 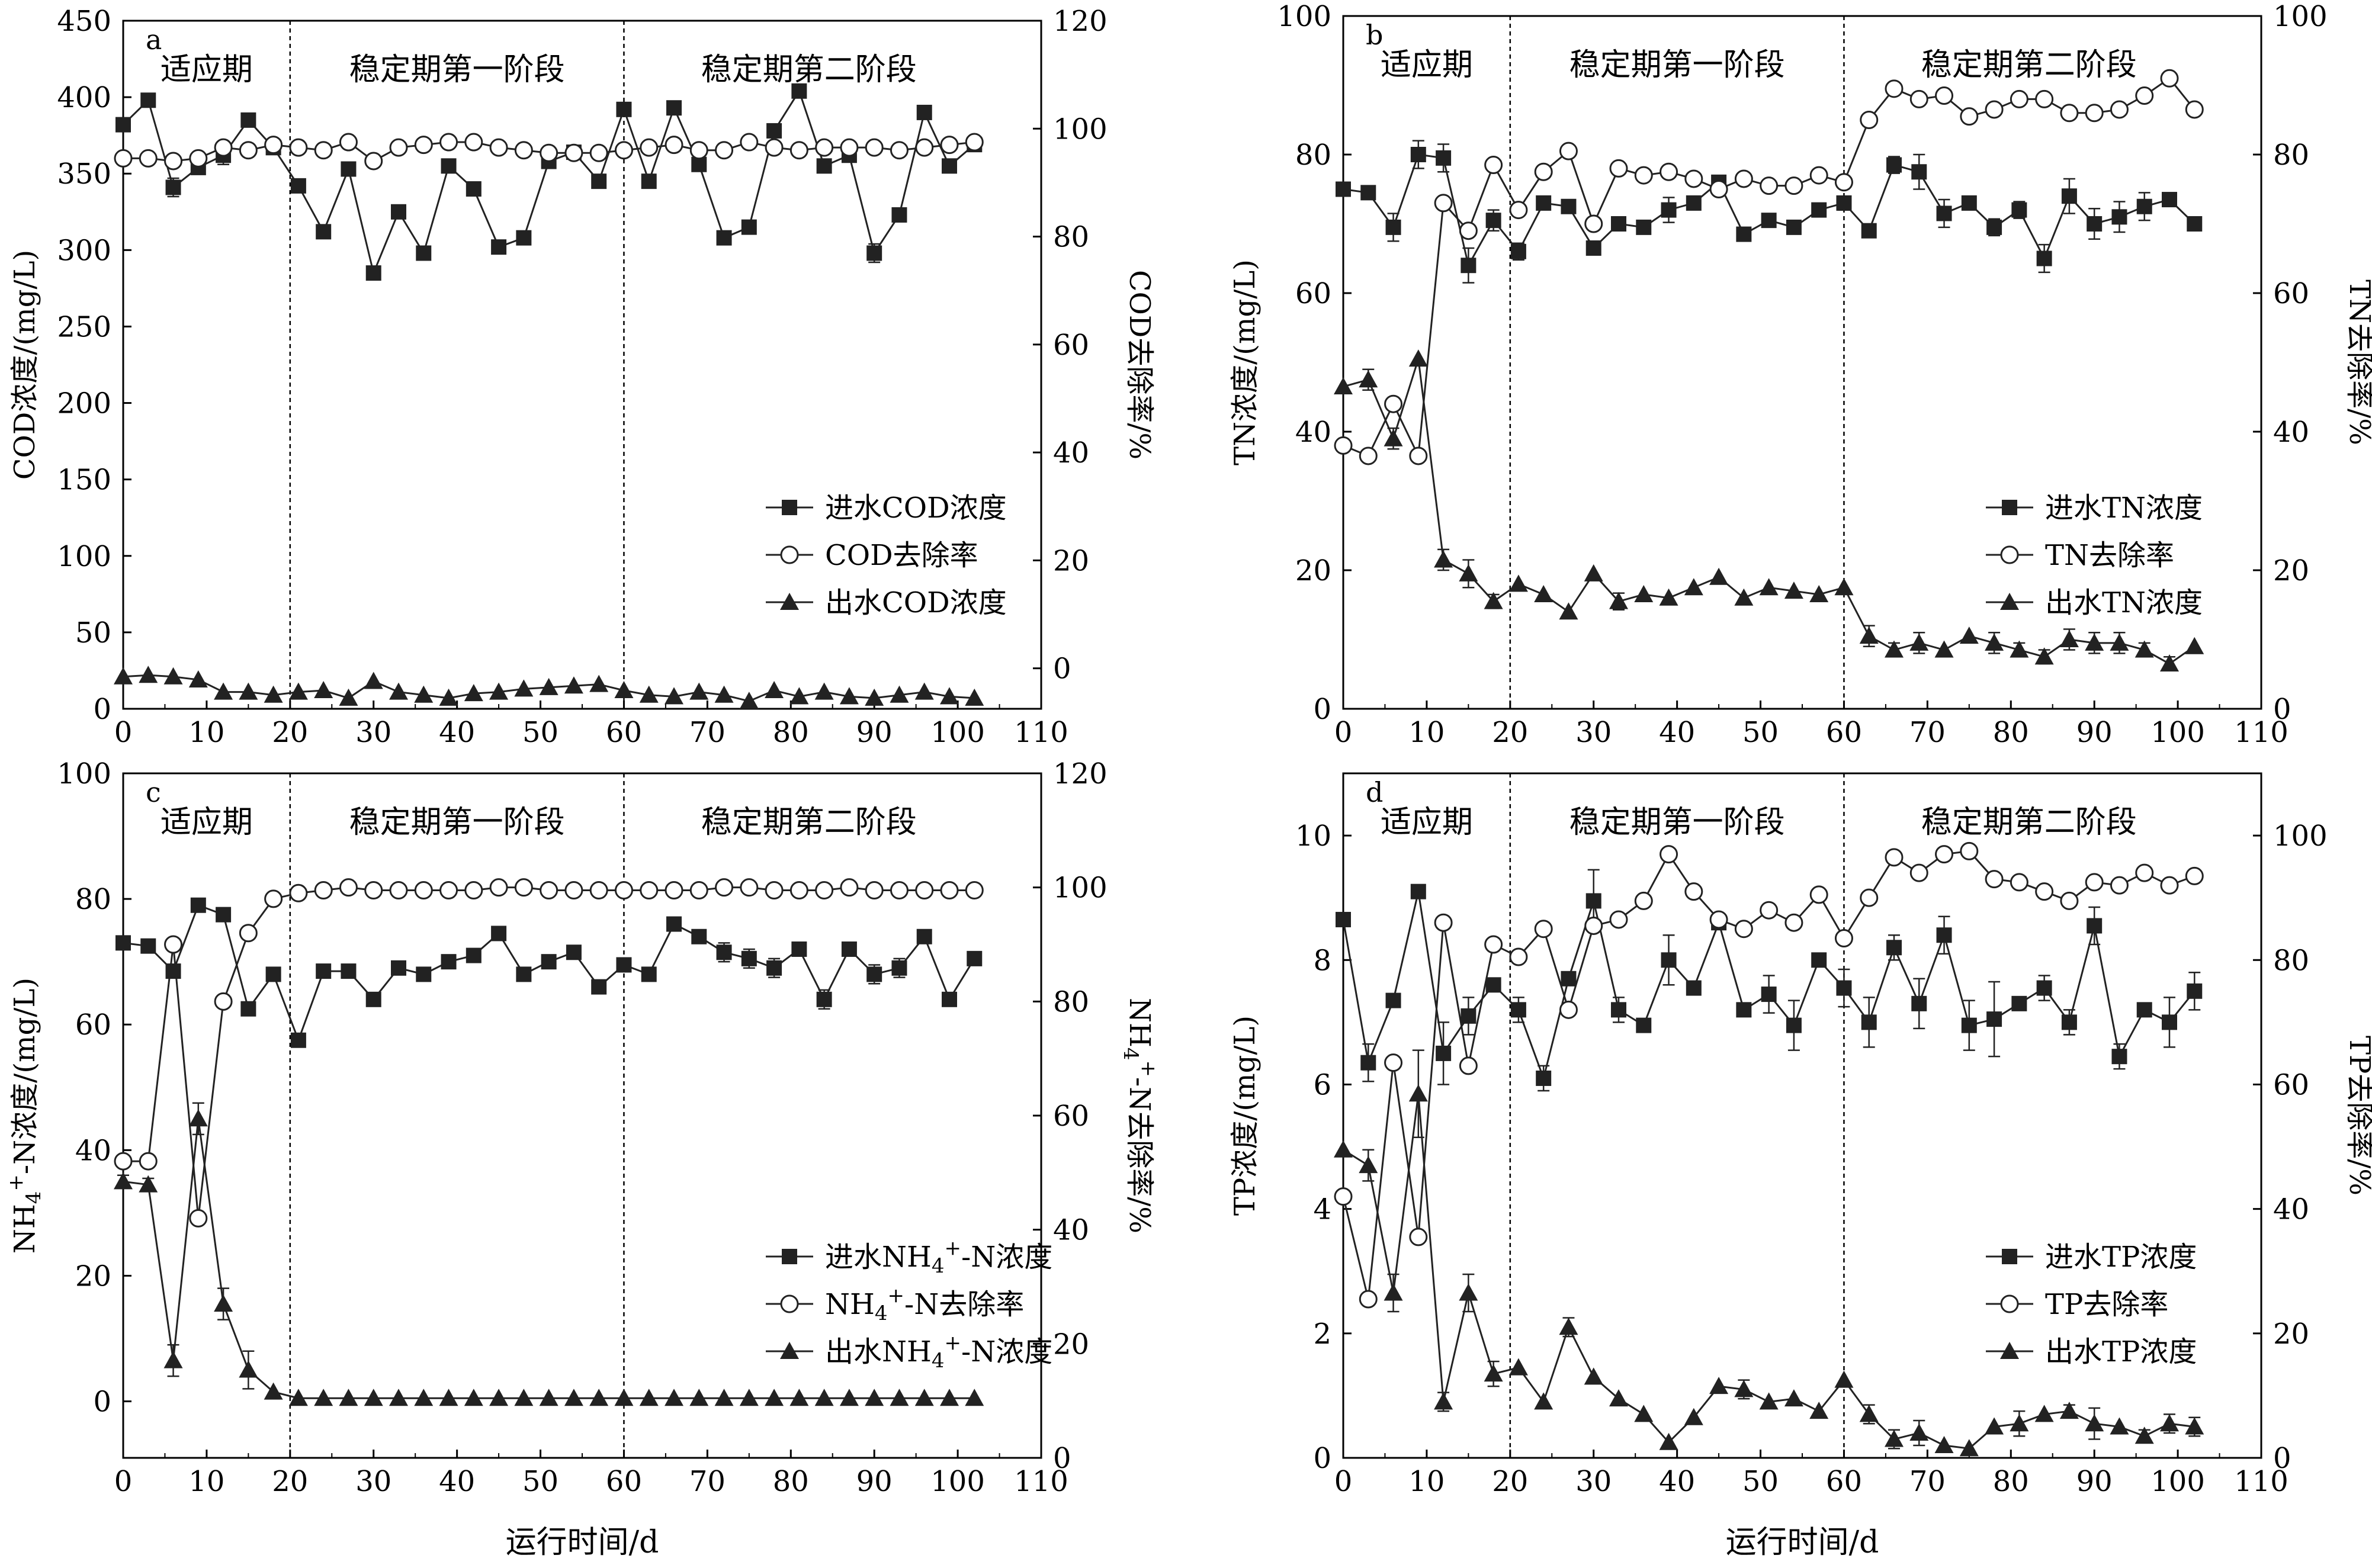 I want to click on x-tick-label: 30, so click(x=373, y=1481).